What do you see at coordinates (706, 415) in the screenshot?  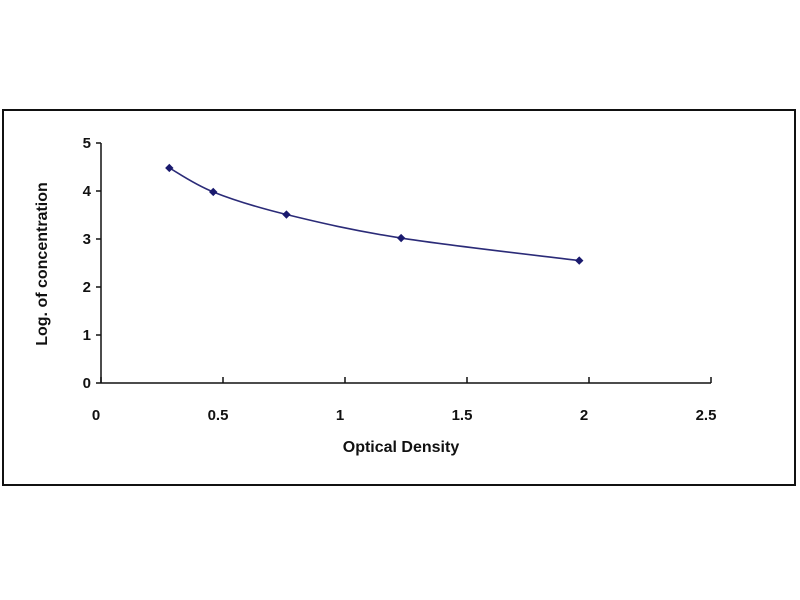 I see `x-tick-label: 2.5` at bounding box center [706, 415].